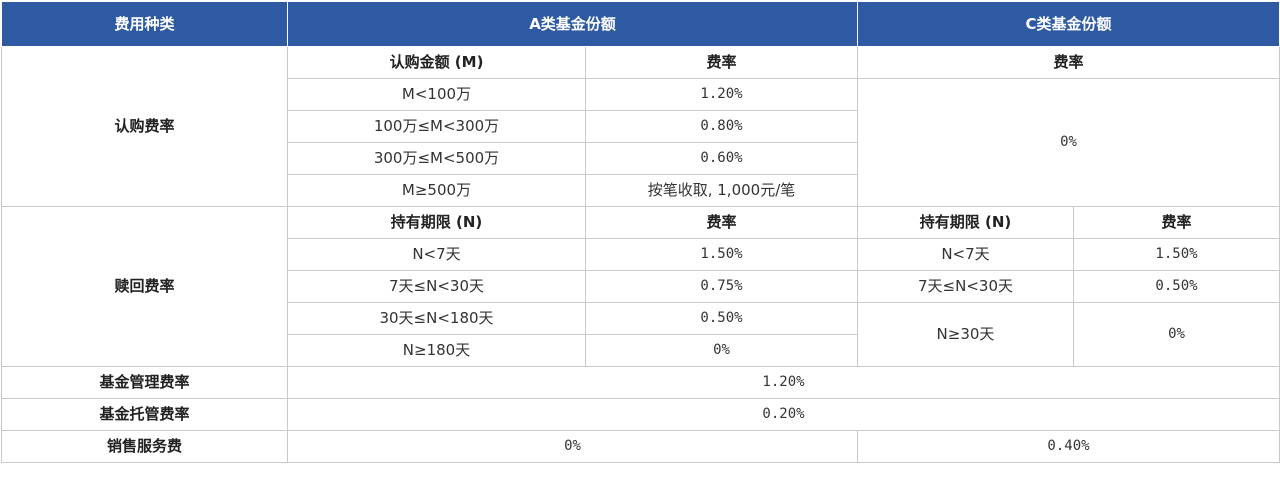 This screenshot has height=477, width=1280. I want to click on redemption-c-rate-cell: 0%, so click(1176, 334).